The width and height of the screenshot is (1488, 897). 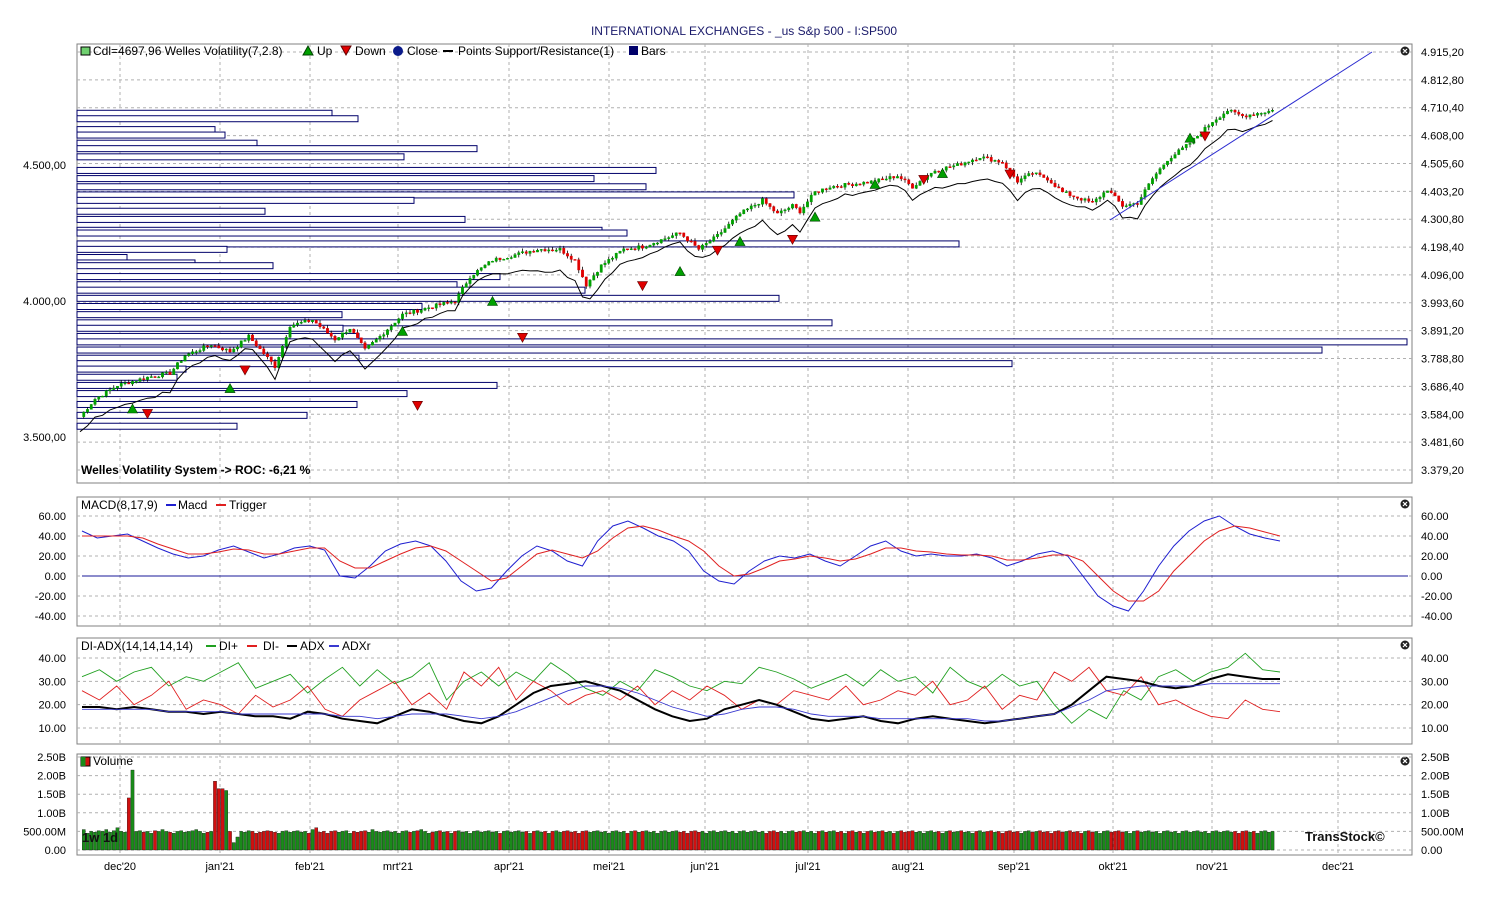 What do you see at coordinates (704, 867) in the screenshot?
I see `x-tick-label: jun'21` at bounding box center [704, 867].